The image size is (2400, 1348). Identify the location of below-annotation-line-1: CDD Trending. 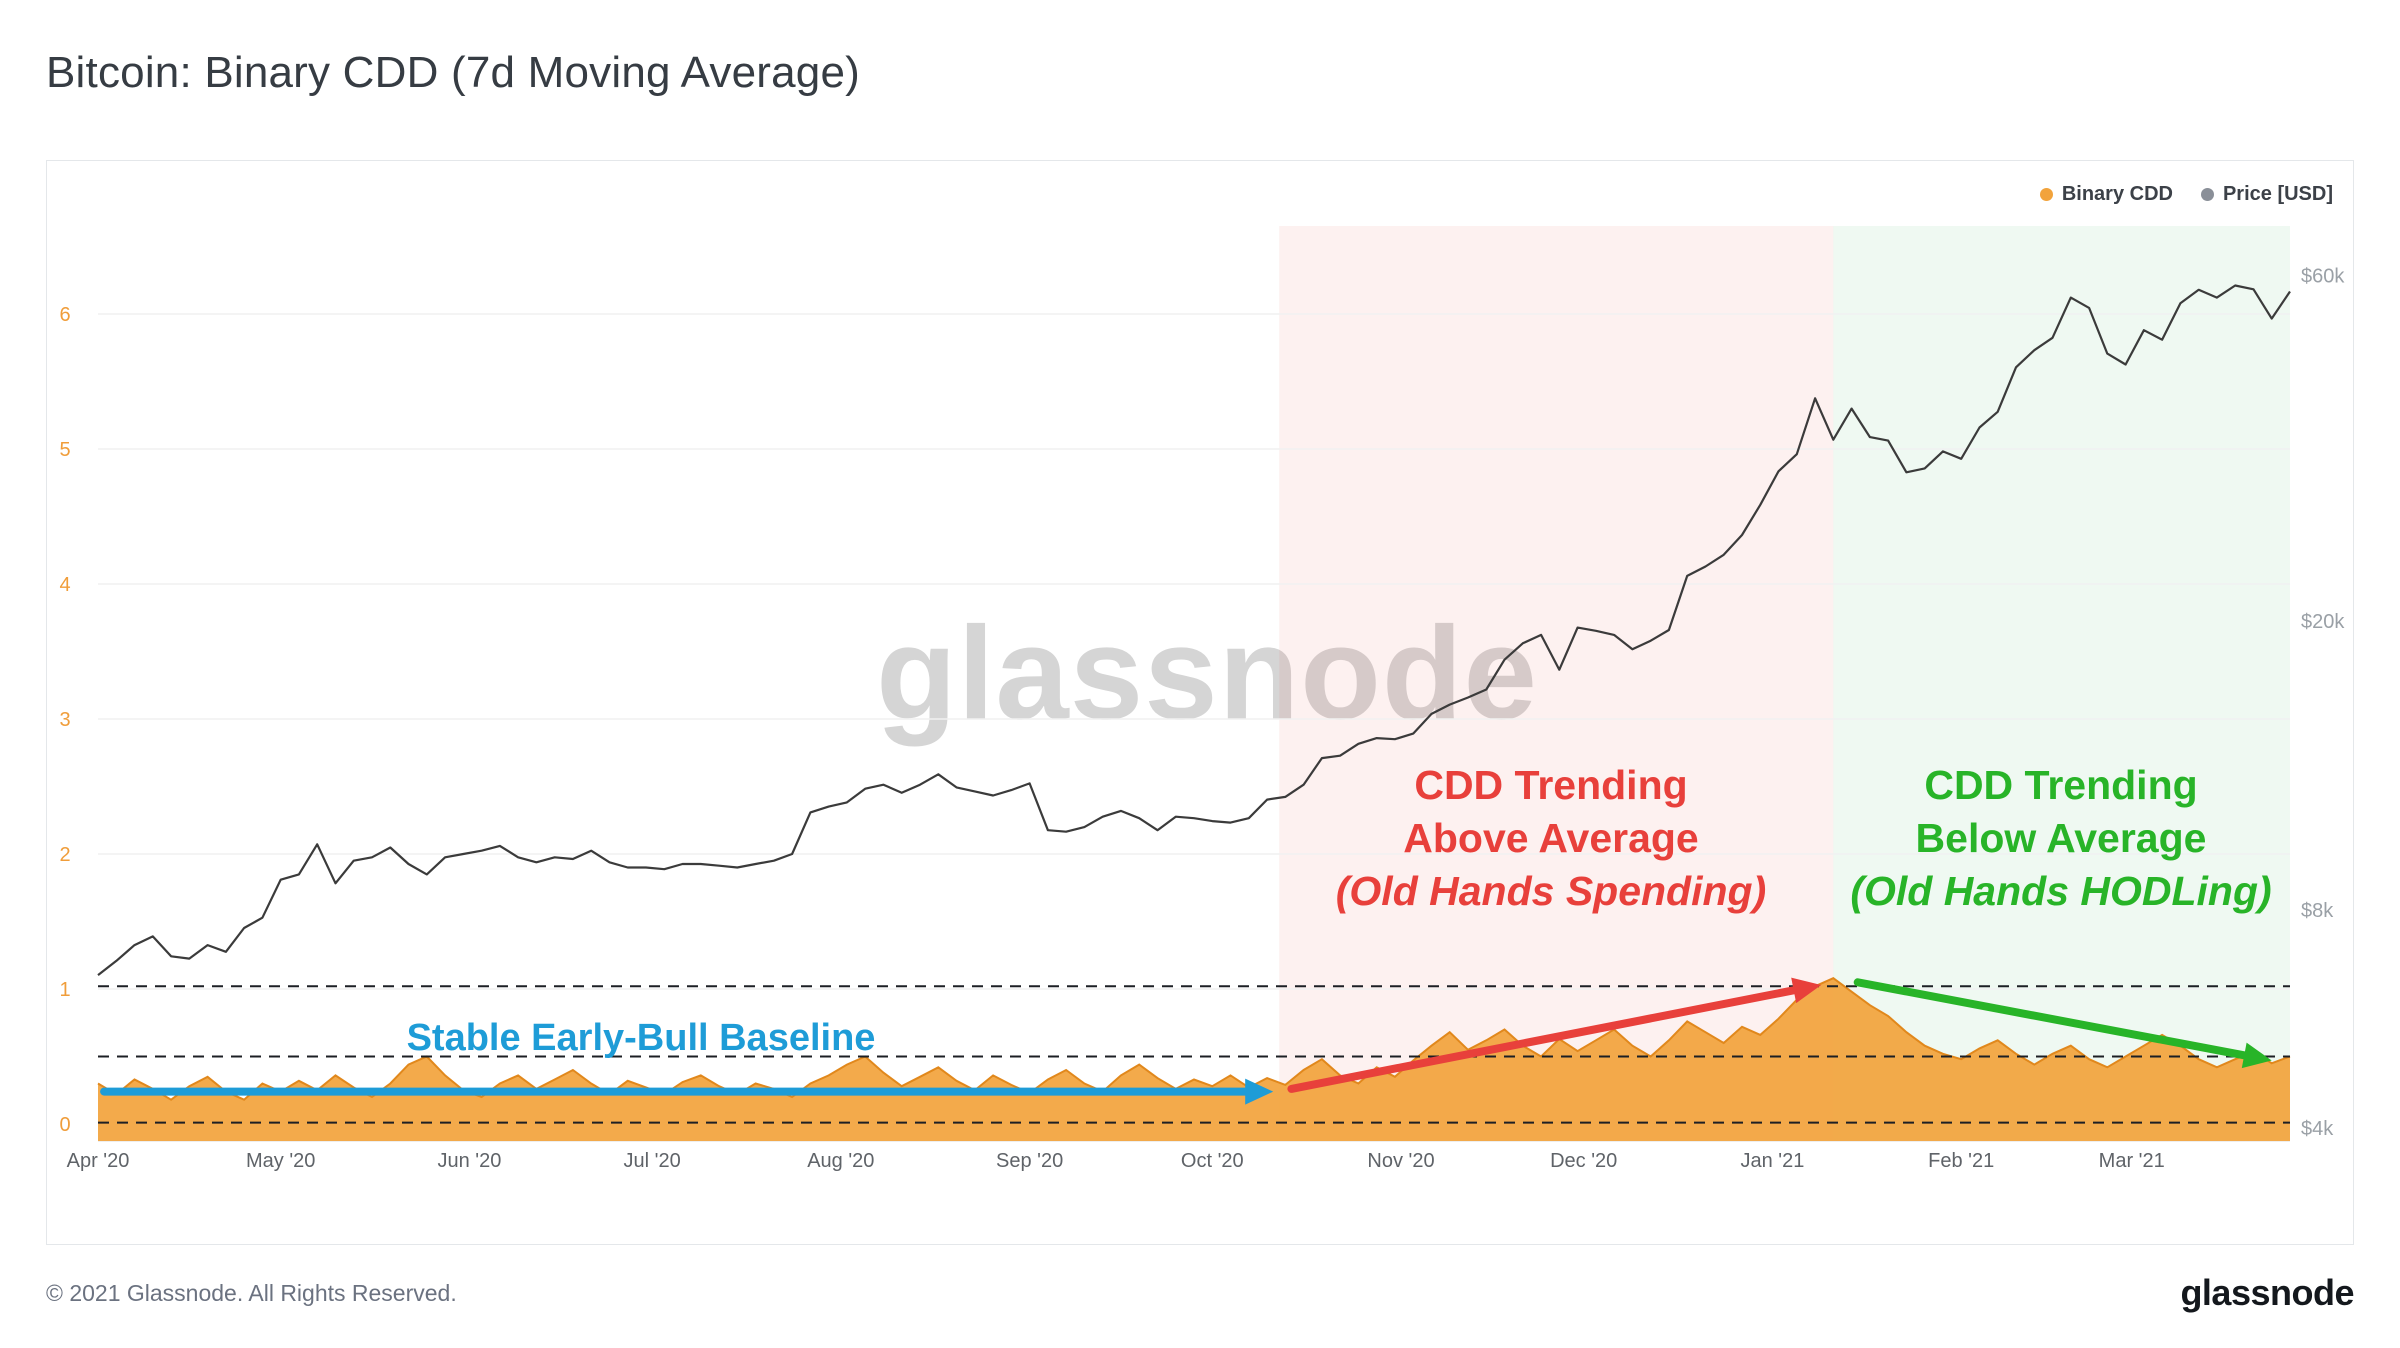
(2061, 785).